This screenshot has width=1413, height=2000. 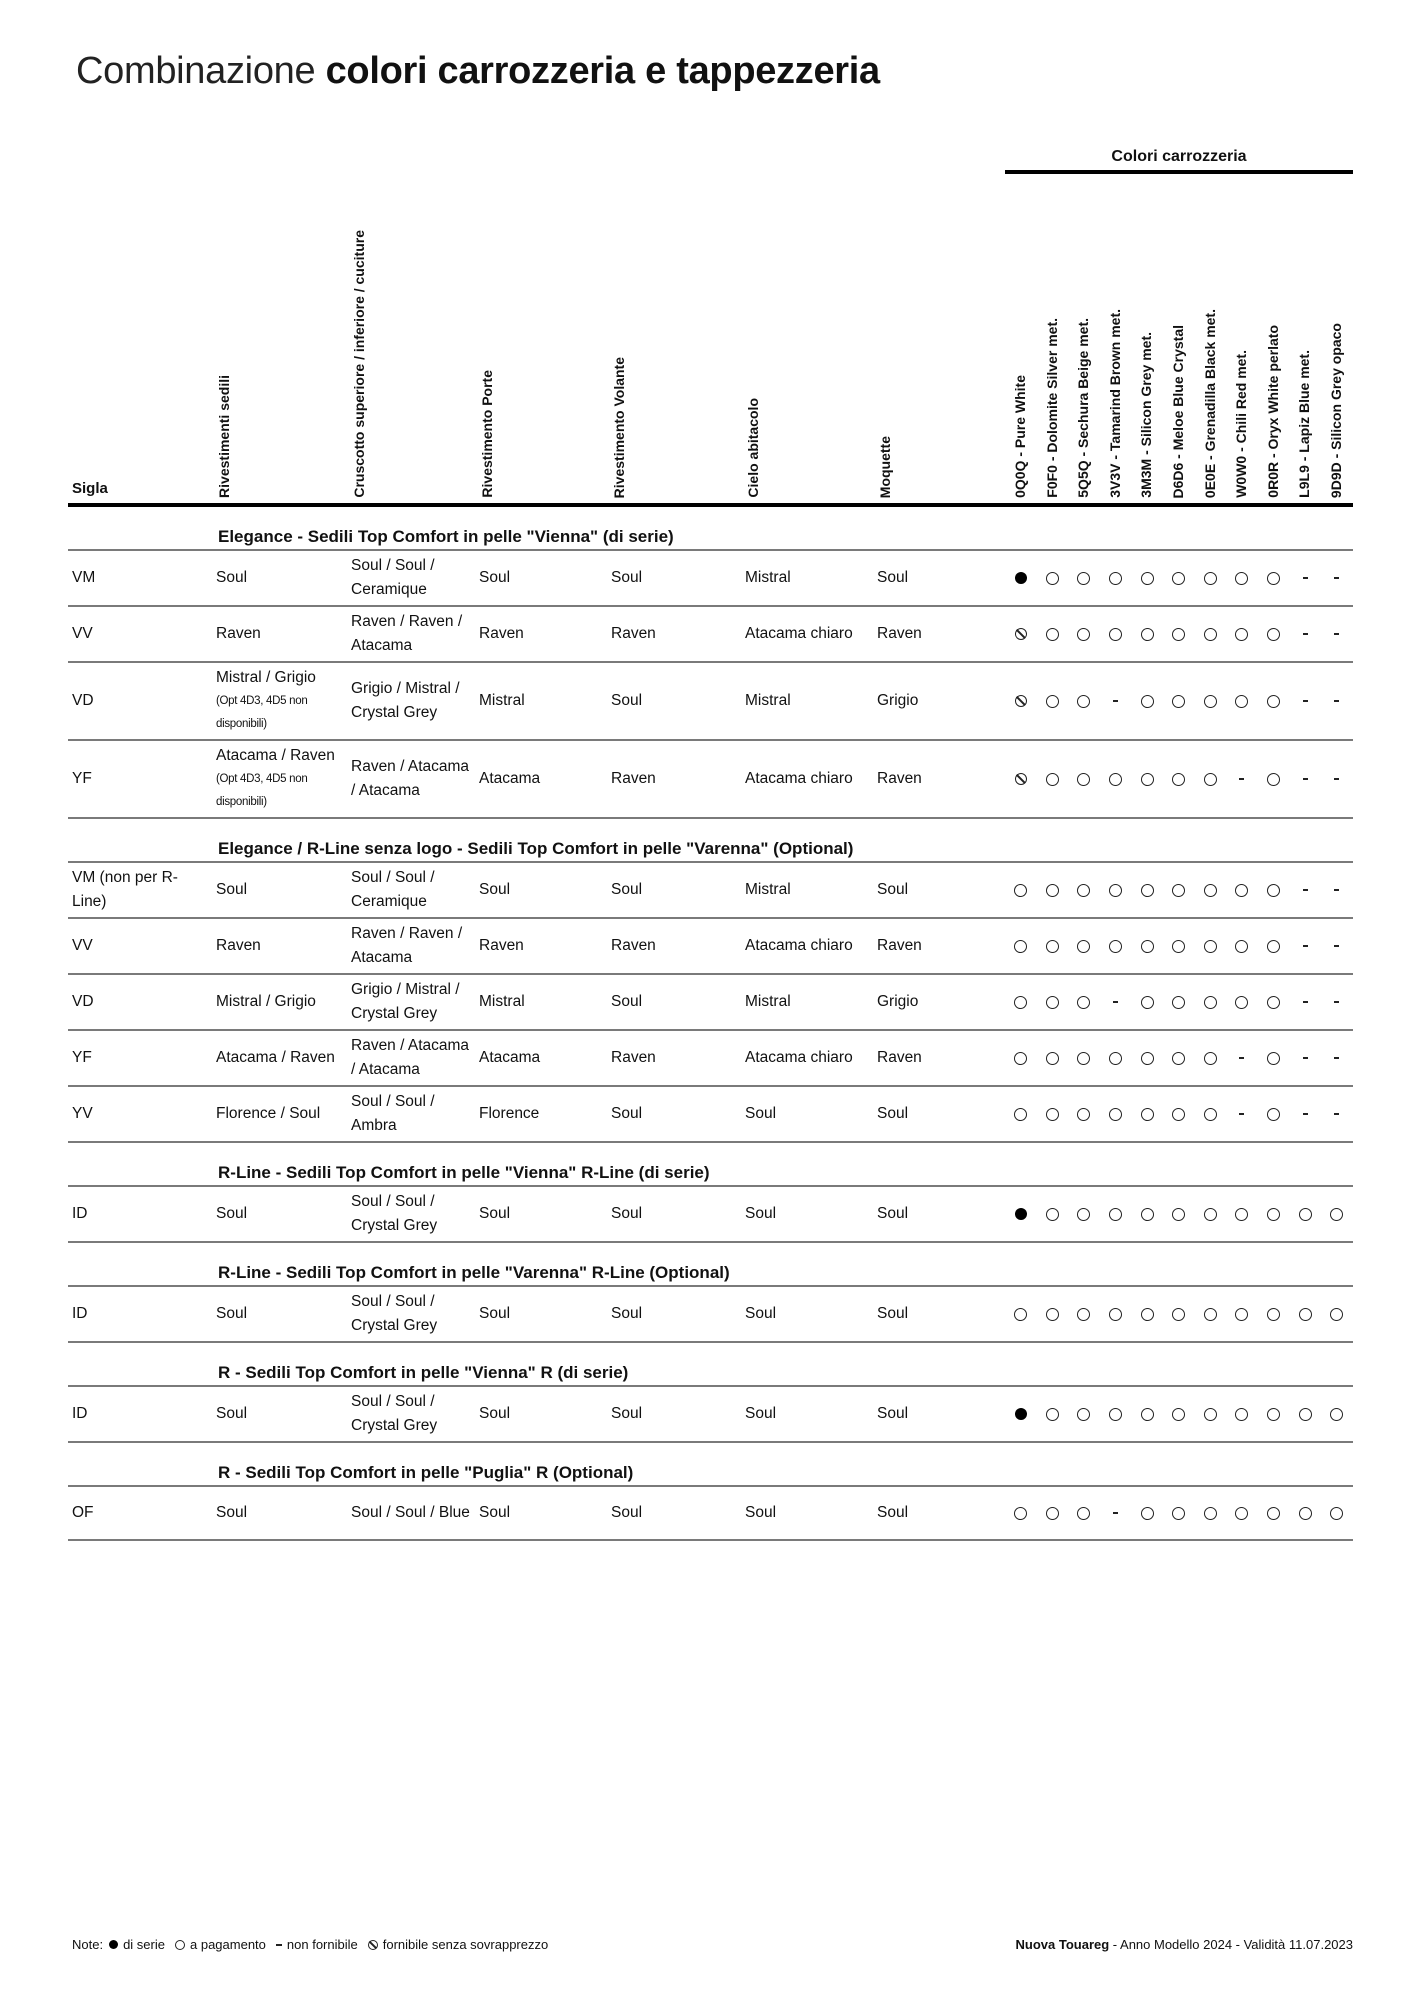 I want to click on legend-item: a pagamento, so click(x=220, y=1944).